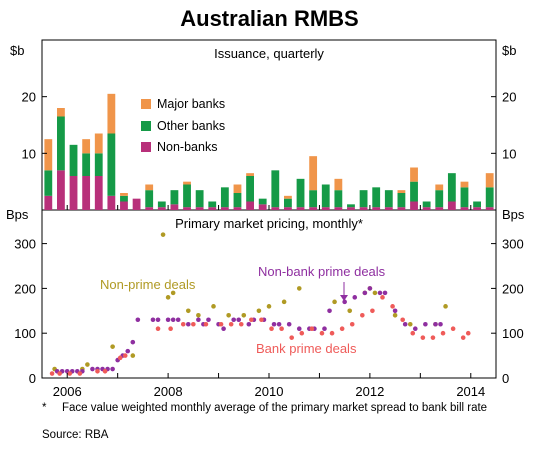  I want to click on chart-title: Australian RMBS, so click(269, 18).